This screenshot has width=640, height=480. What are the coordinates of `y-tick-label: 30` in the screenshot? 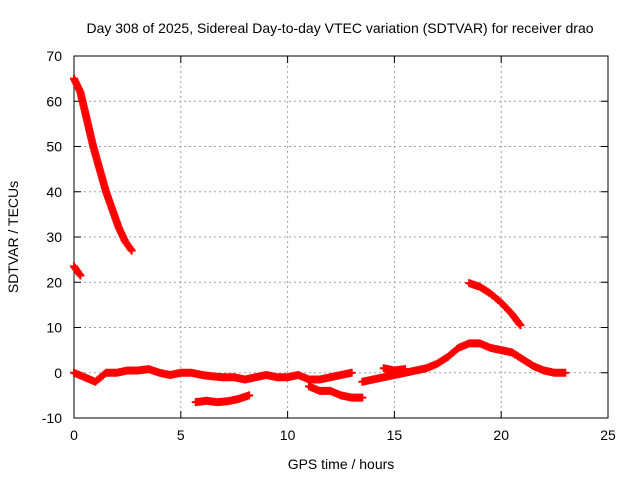 It's located at (54, 237).